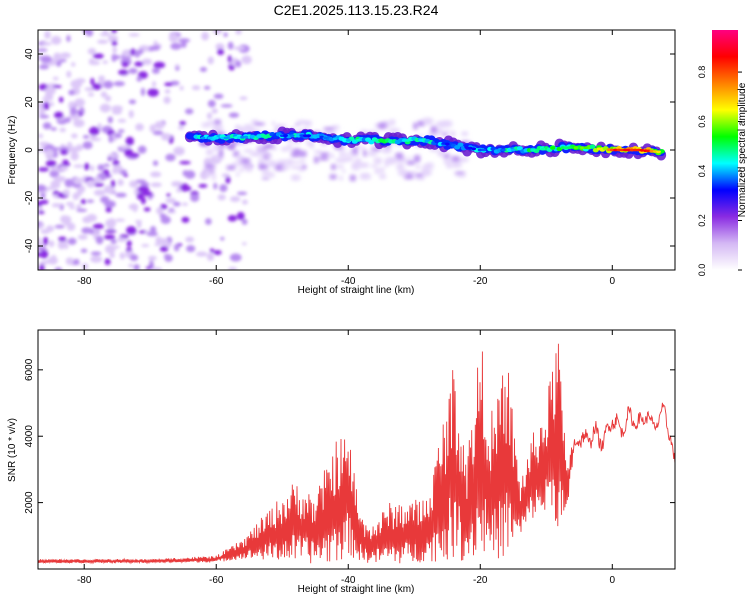  Describe the element at coordinates (702, 171) in the screenshot. I see `colorbar-tick-label: 0.4` at that location.